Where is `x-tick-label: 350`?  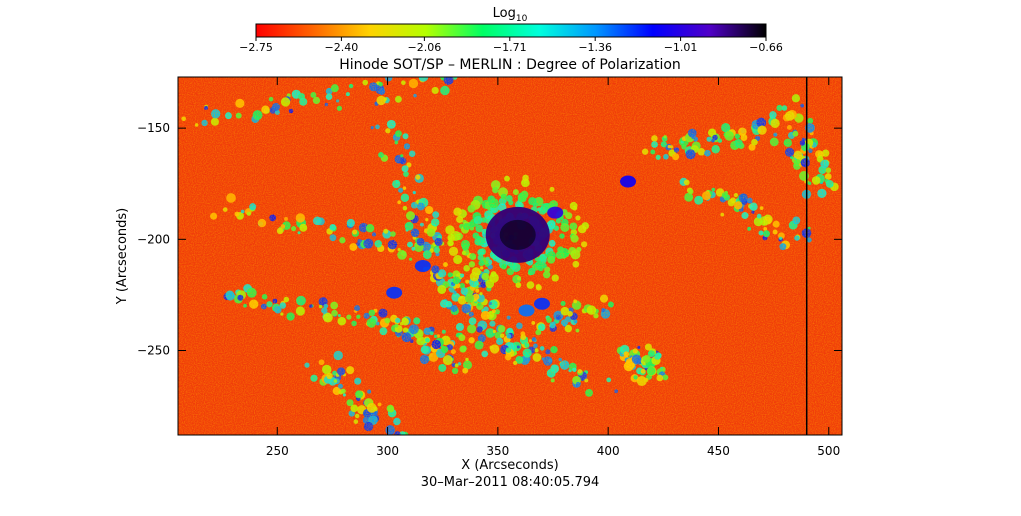
x-tick-label: 350 is located at coordinates (497, 451).